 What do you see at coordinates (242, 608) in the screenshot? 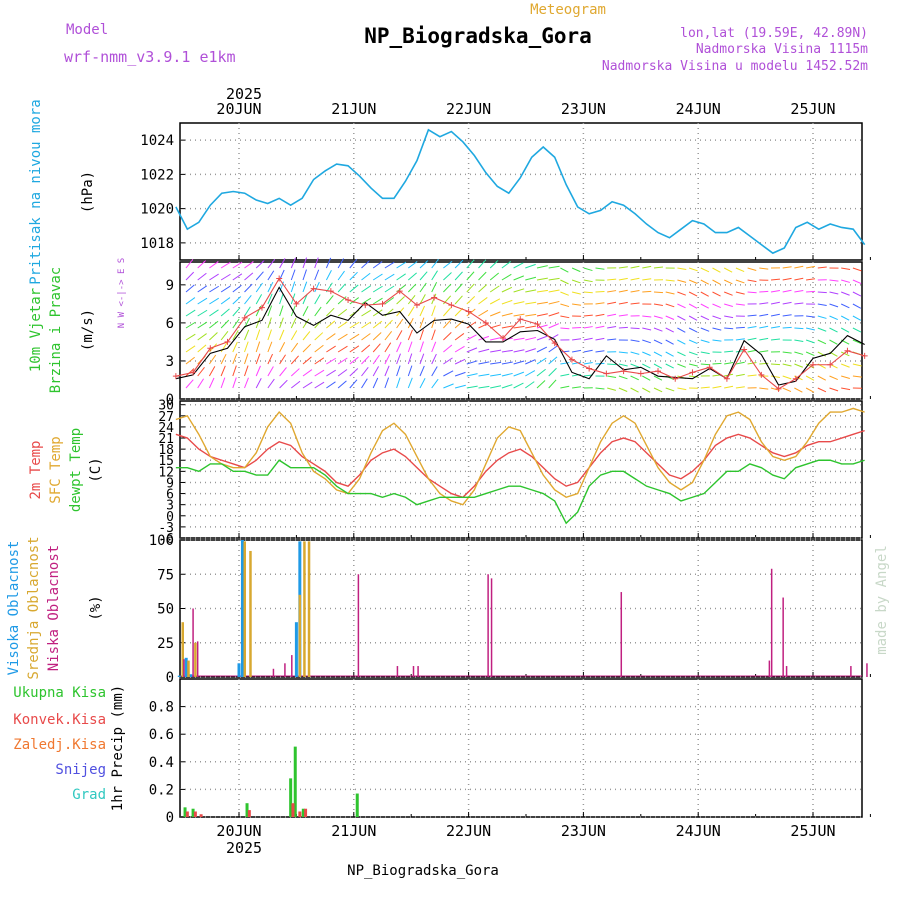
I see `cloud-bar-high` at bounding box center [242, 608].